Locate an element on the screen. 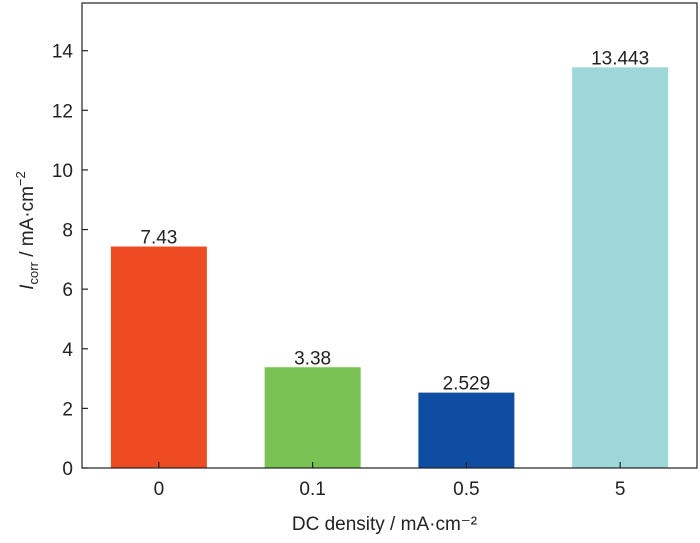 This screenshot has height=543, width=700. y-axis-symbol: I is located at coordinates (27, 287).